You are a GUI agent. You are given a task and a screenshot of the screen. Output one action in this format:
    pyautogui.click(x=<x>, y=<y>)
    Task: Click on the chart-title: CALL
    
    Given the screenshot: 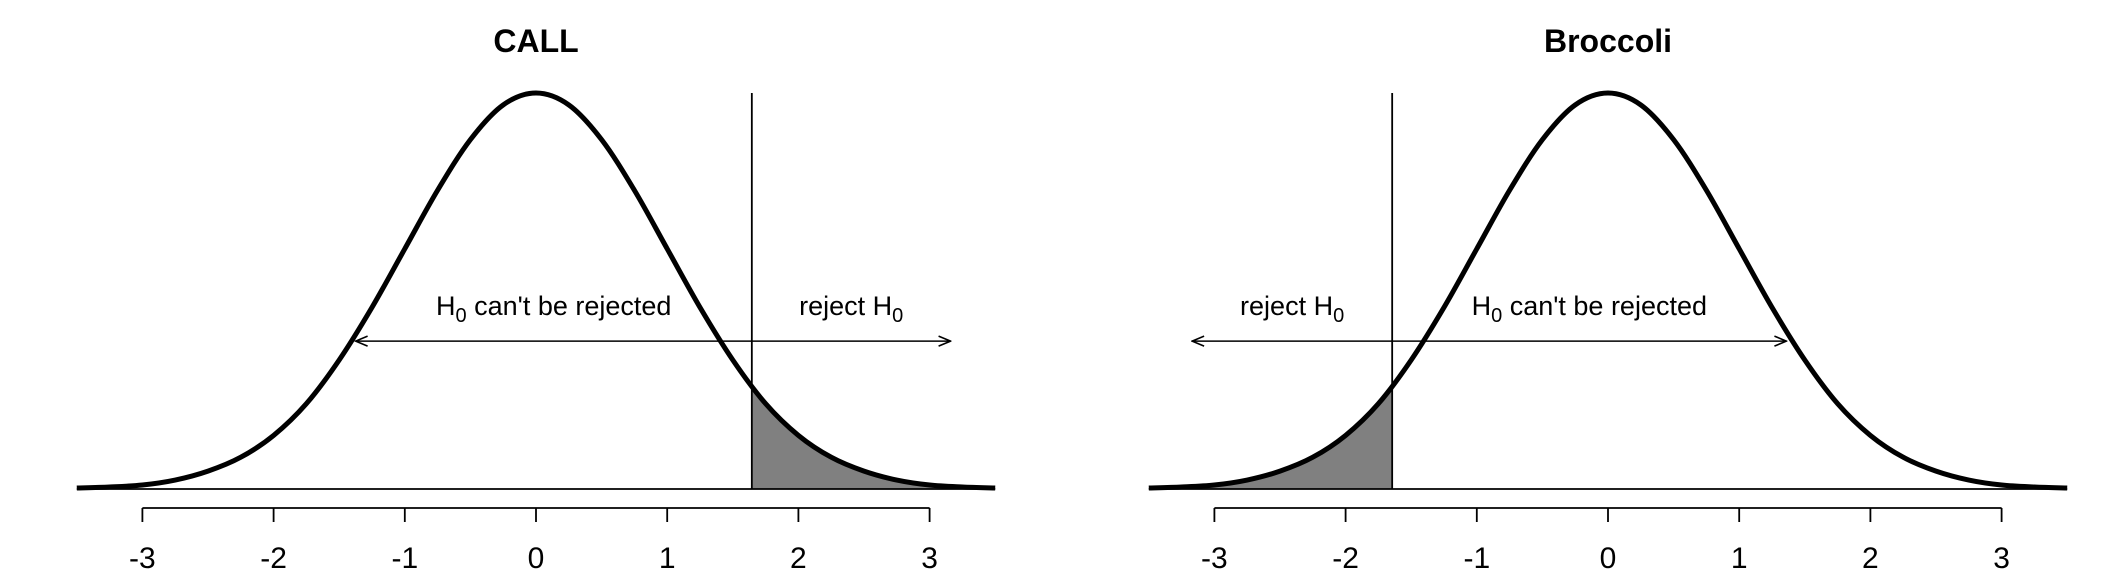 What is the action you would take?
    pyautogui.click(x=535, y=41)
    